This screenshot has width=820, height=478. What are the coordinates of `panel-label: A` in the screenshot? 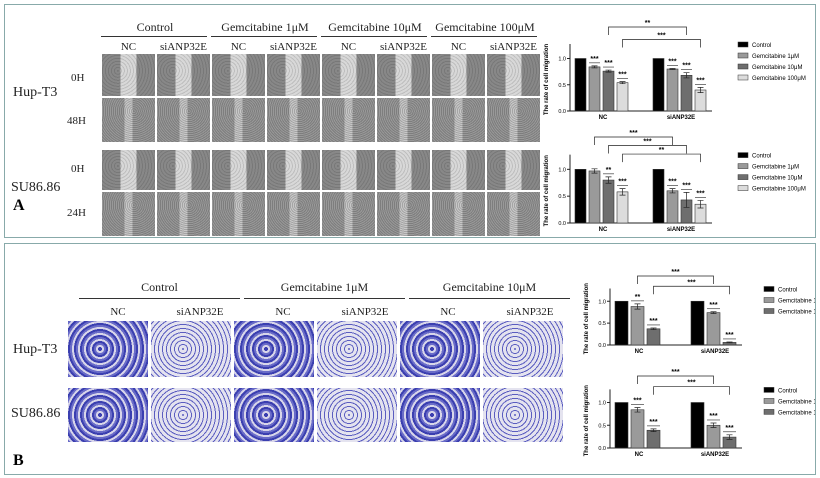 It's located at (19, 205).